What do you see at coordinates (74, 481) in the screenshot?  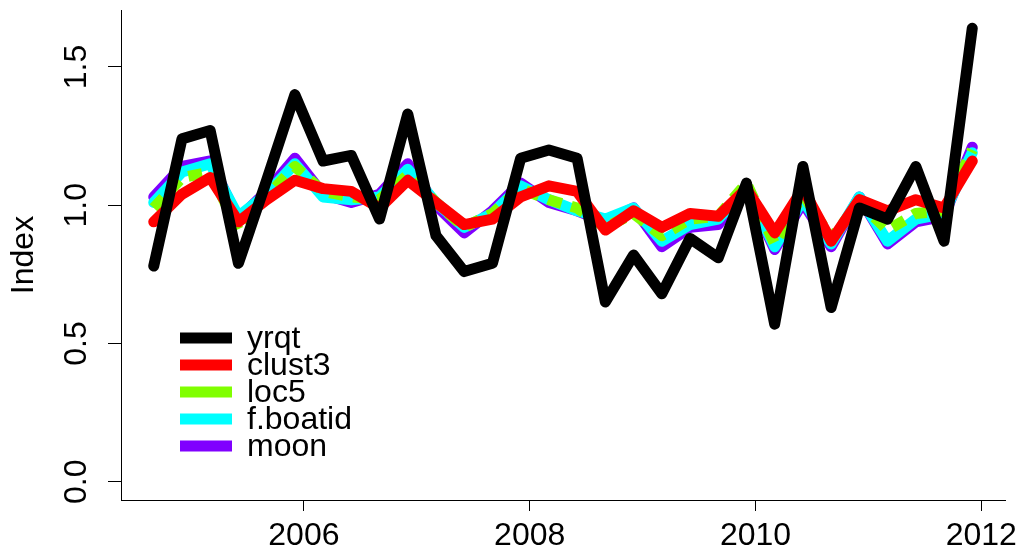 I see `y-tick-label: 0.0` at bounding box center [74, 481].